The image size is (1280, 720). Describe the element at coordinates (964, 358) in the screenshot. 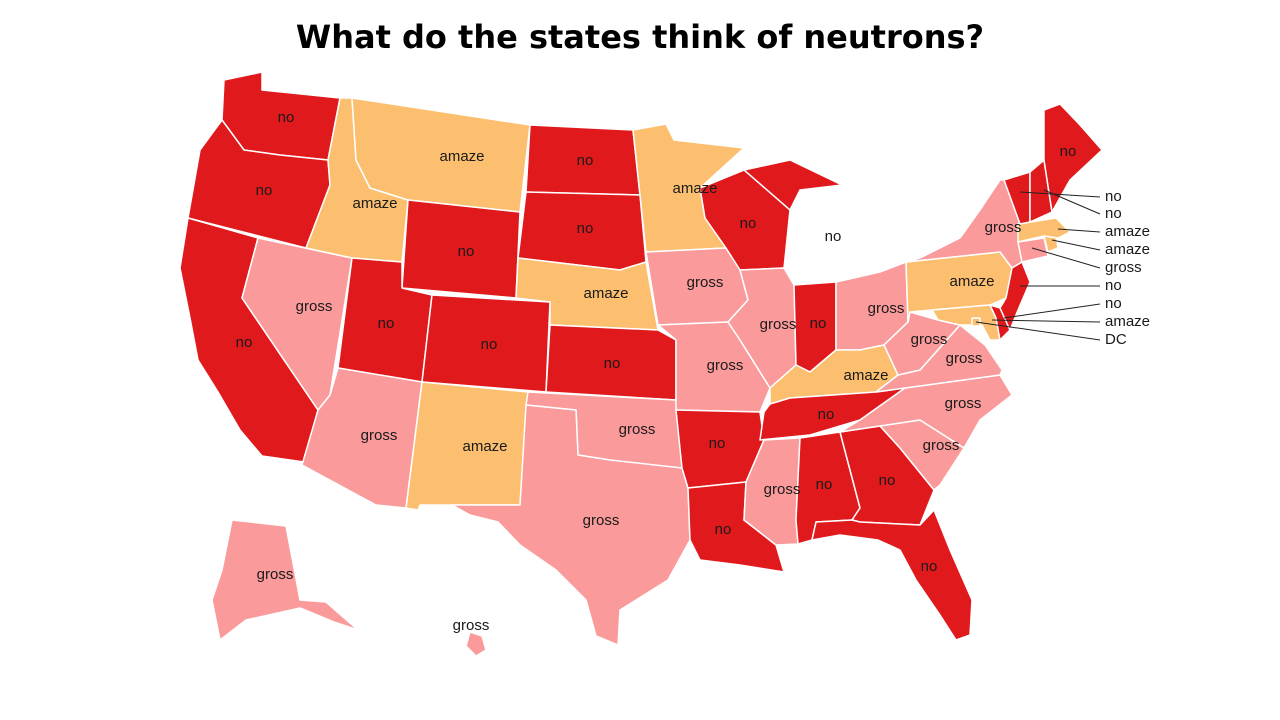

I see `label-va: gross` at that location.